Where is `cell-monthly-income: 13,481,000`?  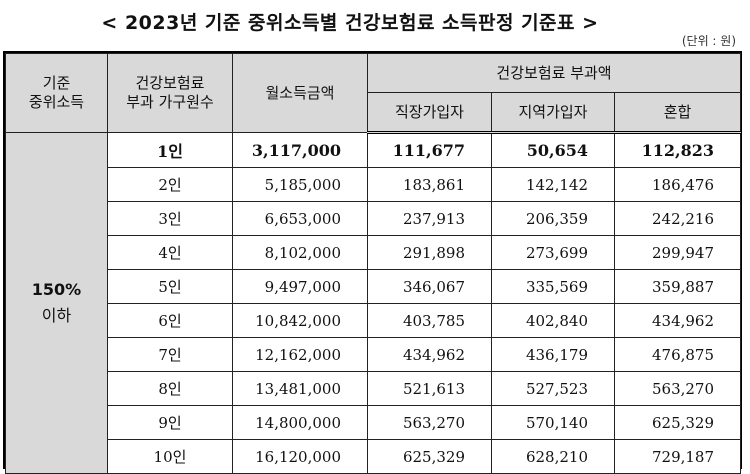 cell-monthly-income: 13,481,000 is located at coordinates (300, 388).